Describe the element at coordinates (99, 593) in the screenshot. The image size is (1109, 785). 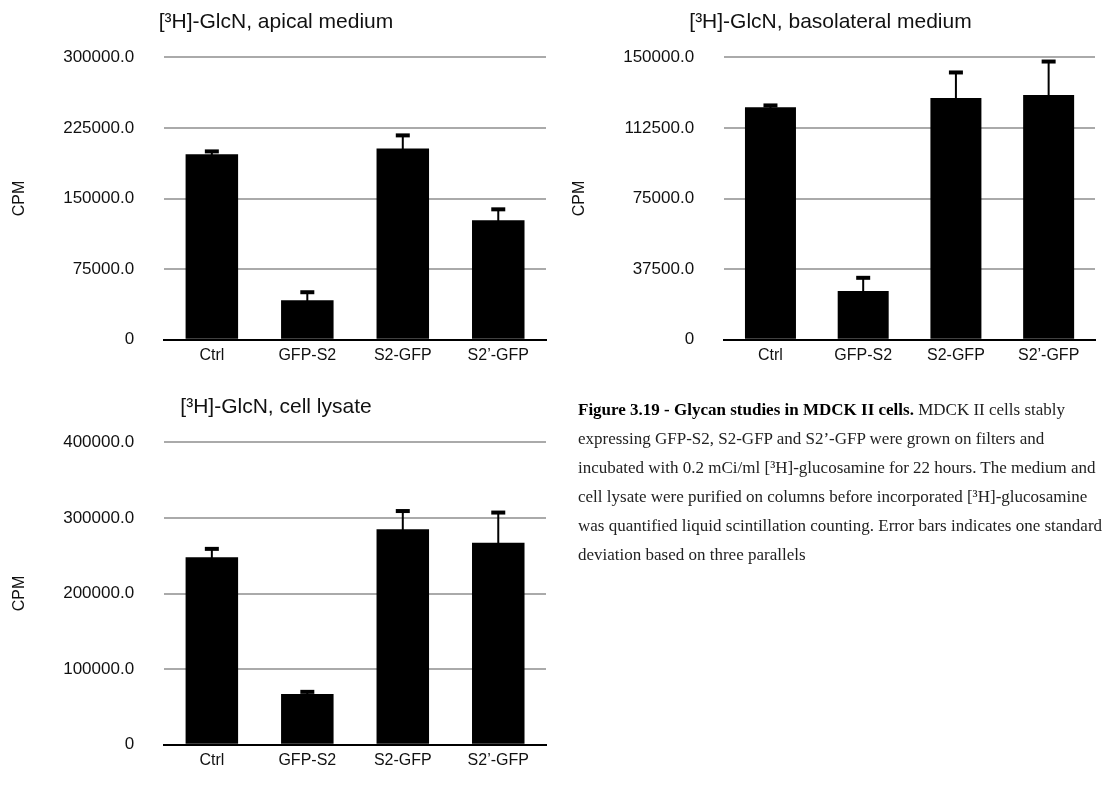
I see `y-tick-label: 200000.0` at that location.